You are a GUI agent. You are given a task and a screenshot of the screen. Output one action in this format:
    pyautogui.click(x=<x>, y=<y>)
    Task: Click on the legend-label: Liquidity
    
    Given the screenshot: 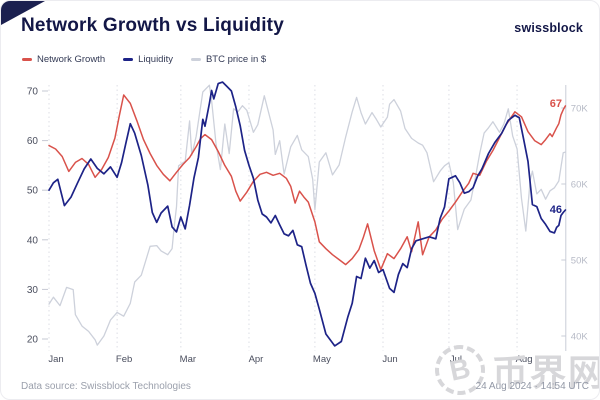 What is the action you would take?
    pyautogui.click(x=155, y=59)
    